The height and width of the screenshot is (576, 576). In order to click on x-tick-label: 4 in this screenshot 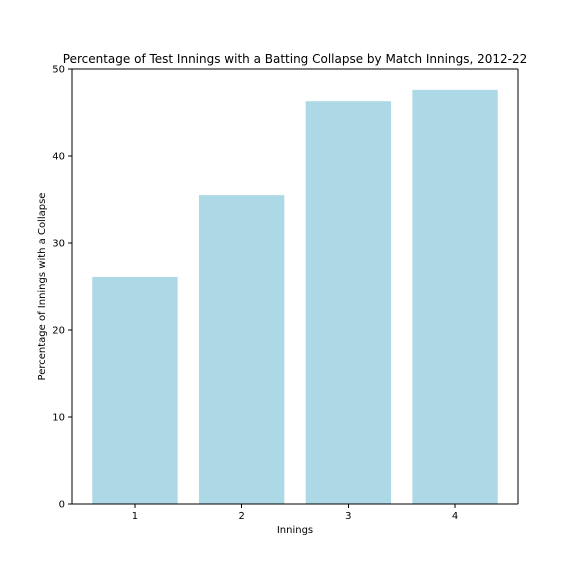, I will do `click(455, 516)`.